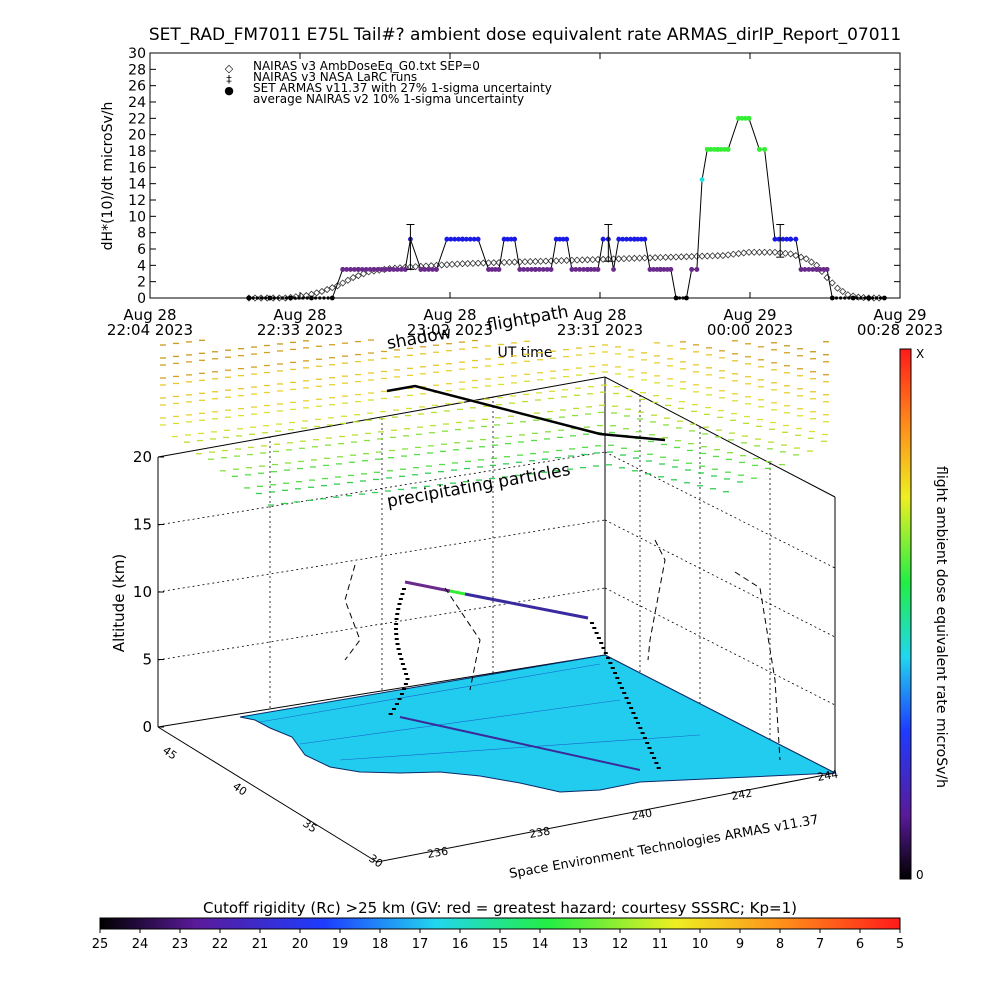 The height and width of the screenshot is (1000, 1000). Describe the element at coordinates (335, 77) in the screenshot. I see `legend-label: NAIRAS v3 NASA LaRC runs` at that location.